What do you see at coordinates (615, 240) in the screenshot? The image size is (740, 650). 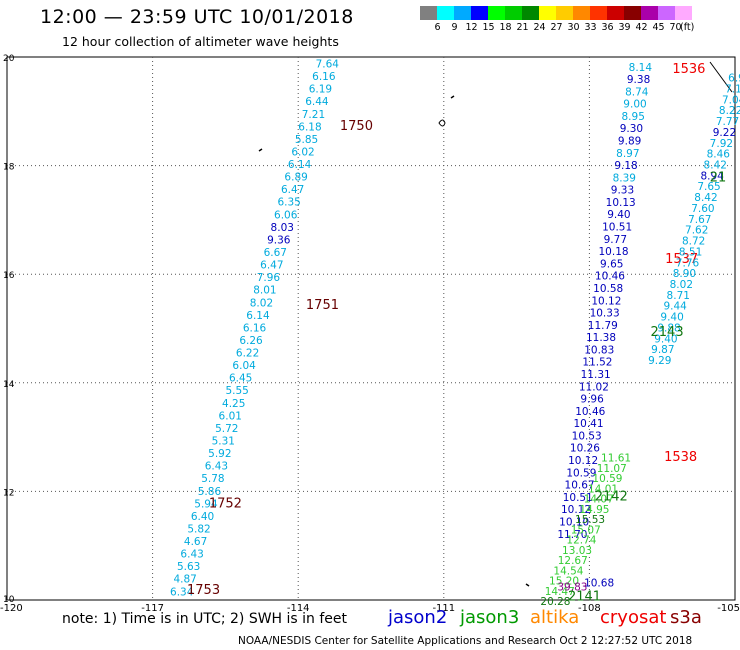 I see `wave-height-label: 9.77` at bounding box center [615, 240].